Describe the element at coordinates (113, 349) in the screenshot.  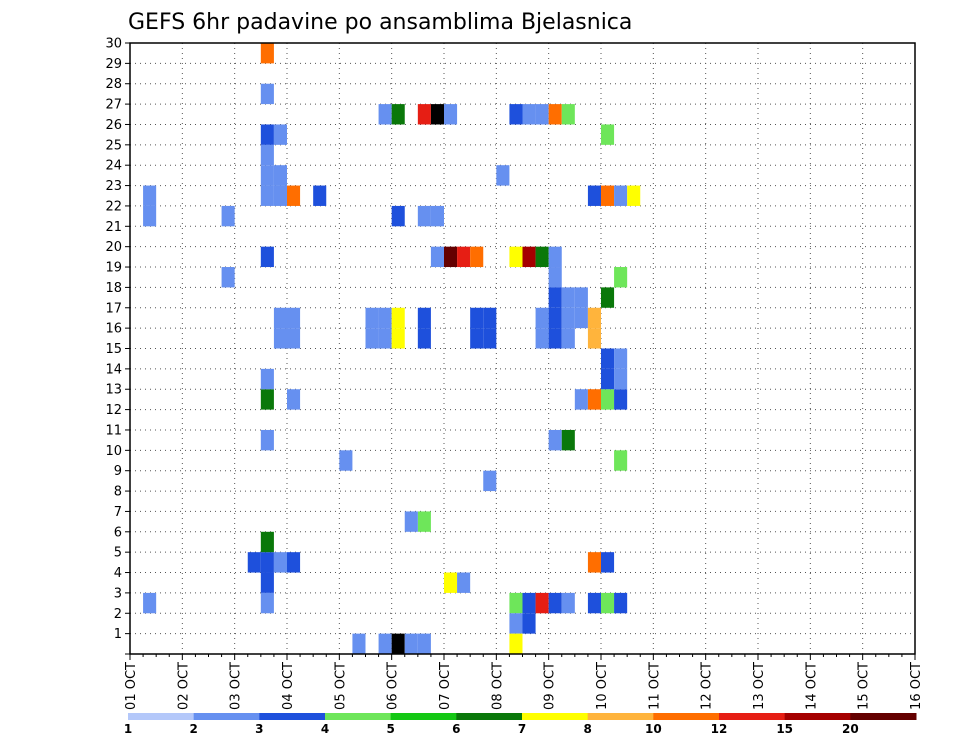
I see `y-tick-label: 15` at that location.